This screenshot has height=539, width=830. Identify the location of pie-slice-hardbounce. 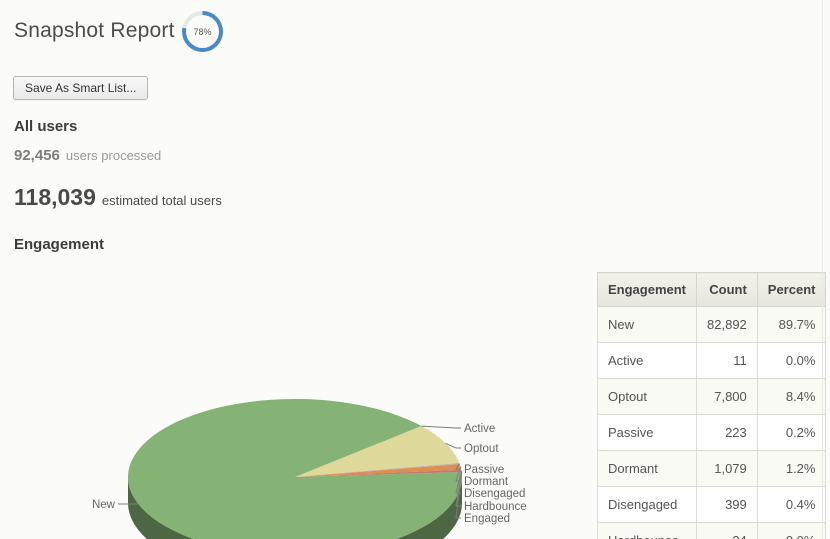
(378, 474).